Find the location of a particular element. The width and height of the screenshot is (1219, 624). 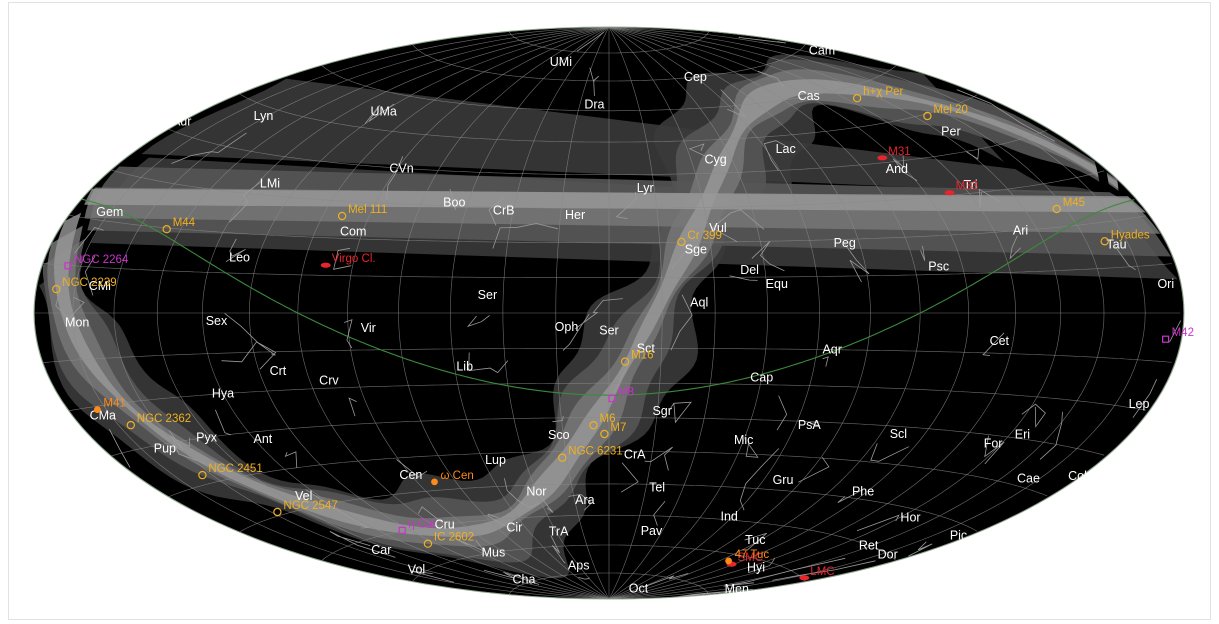

constellation-label: LMi is located at coordinates (270, 184).